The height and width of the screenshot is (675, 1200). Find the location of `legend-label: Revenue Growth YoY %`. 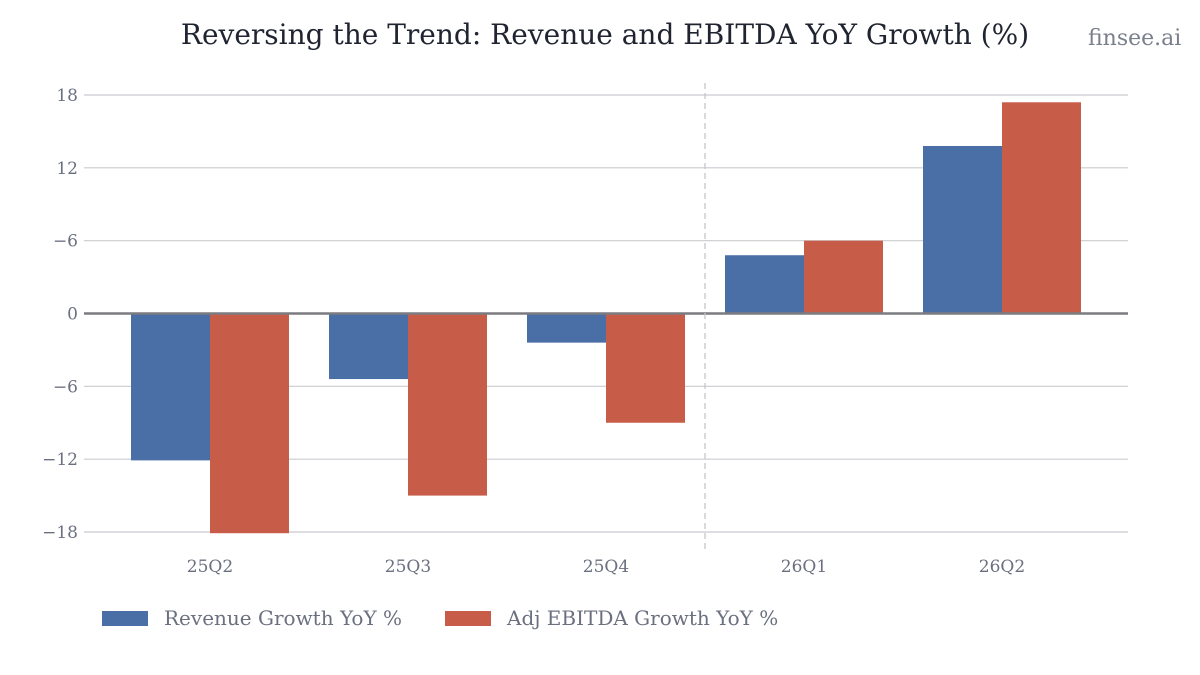

legend-label: Revenue Growth YoY % is located at coordinates (283, 618).